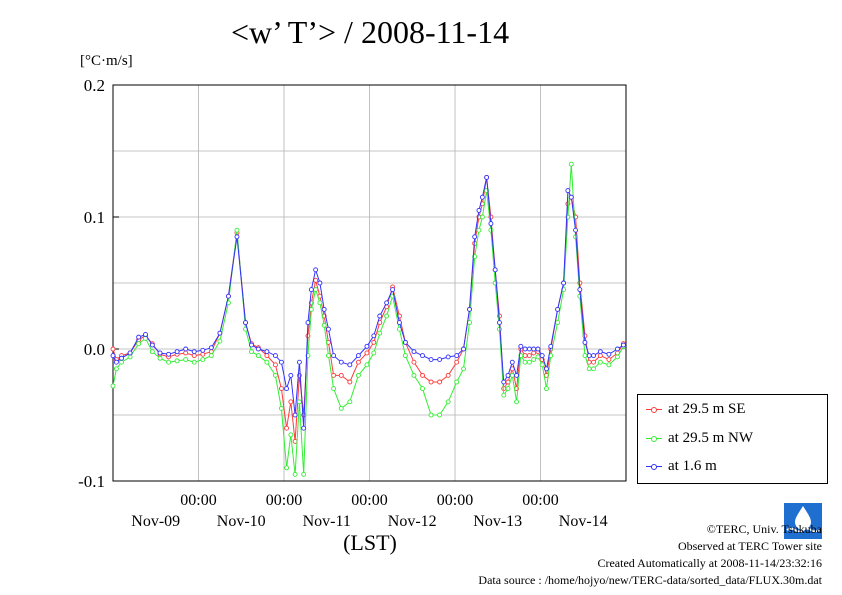  What do you see at coordinates (583, 521) in the screenshot?
I see `x-tick-date: Nov-14` at bounding box center [583, 521].